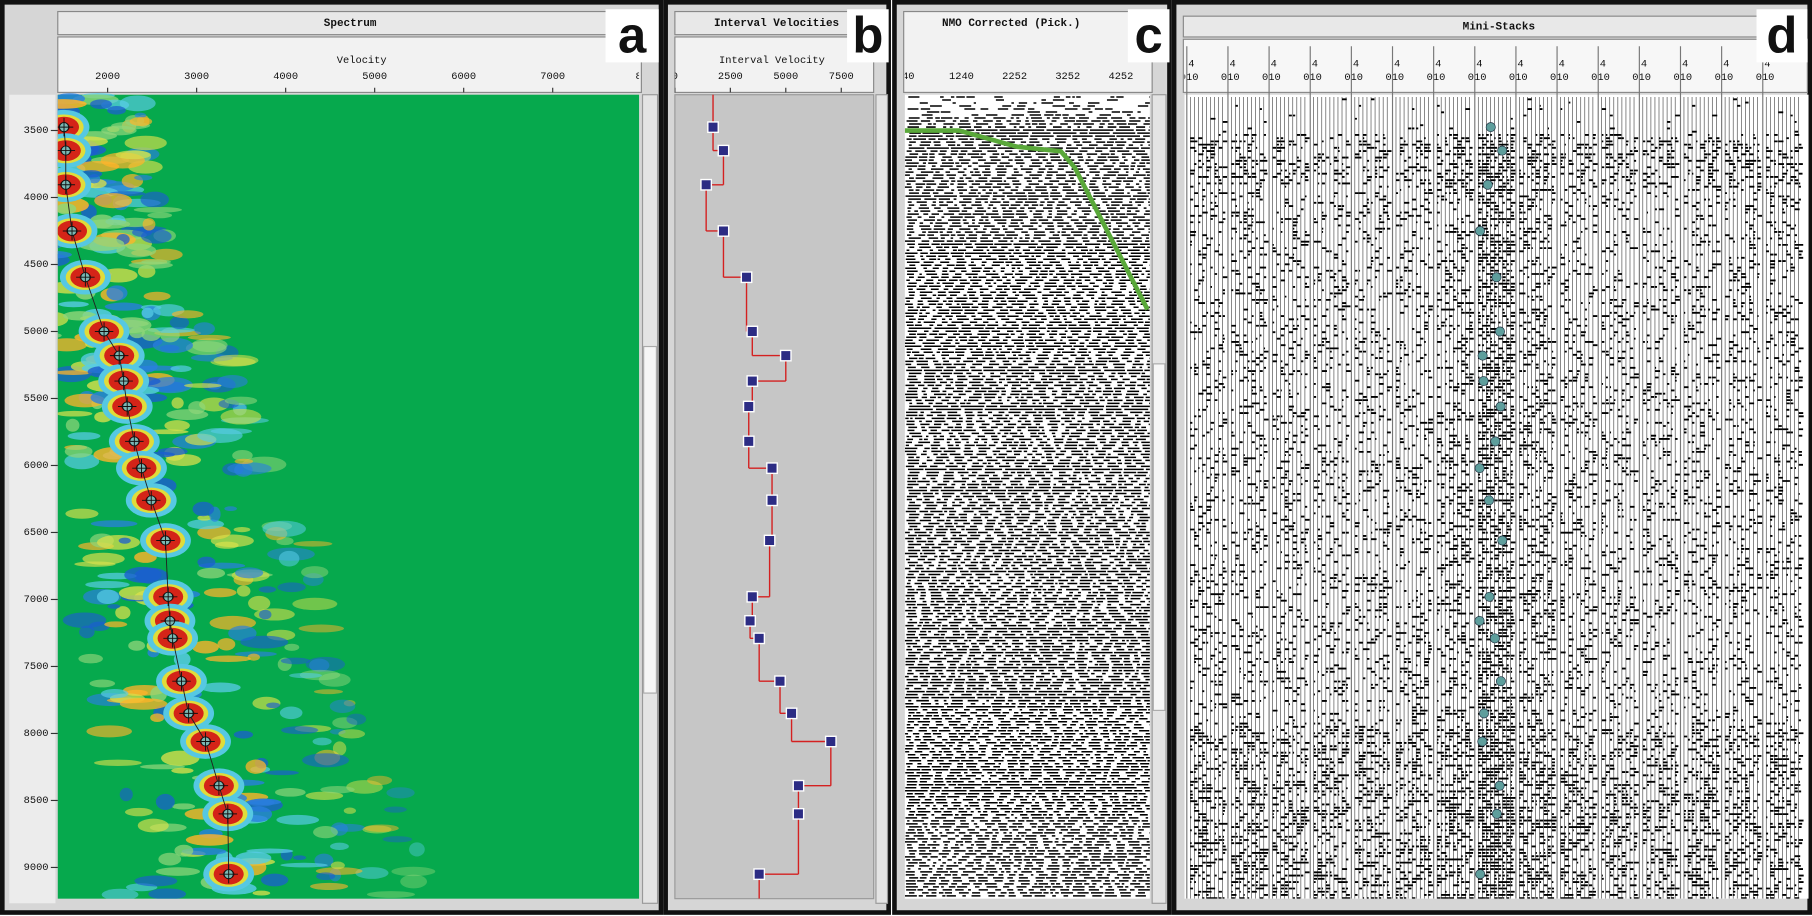 The height and width of the screenshot is (916, 1812). Describe the element at coordinates (36, 265) in the screenshot. I see `y-tick-label: 4500` at that location.